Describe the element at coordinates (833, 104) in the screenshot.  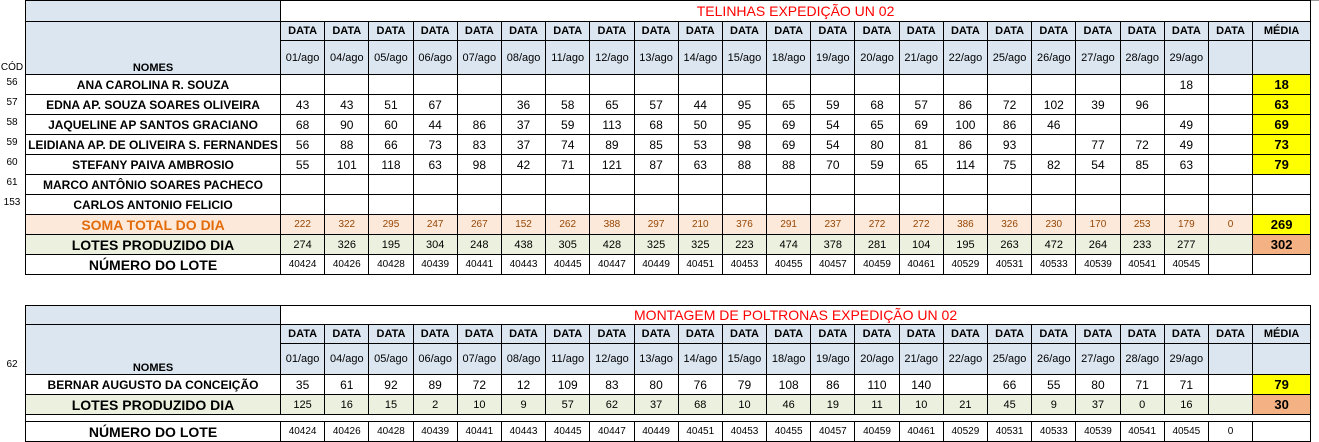
I see `value-cell: 59` at that location.